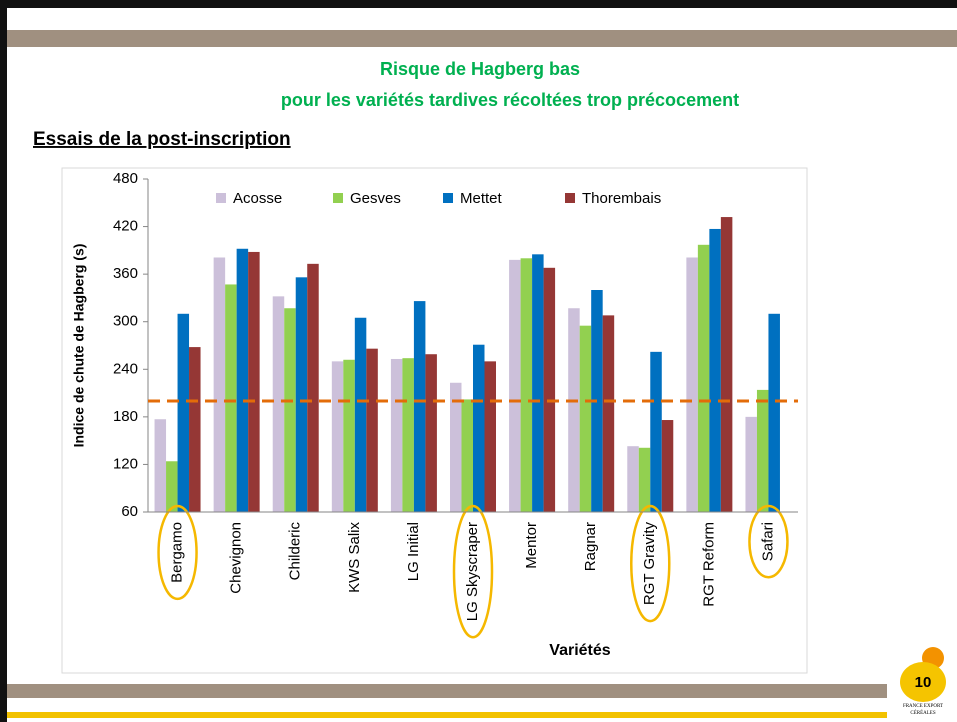 The width and height of the screenshot is (957, 722). Describe the element at coordinates (531, 545) in the screenshot. I see `x-tick-label: Mentor` at that location.